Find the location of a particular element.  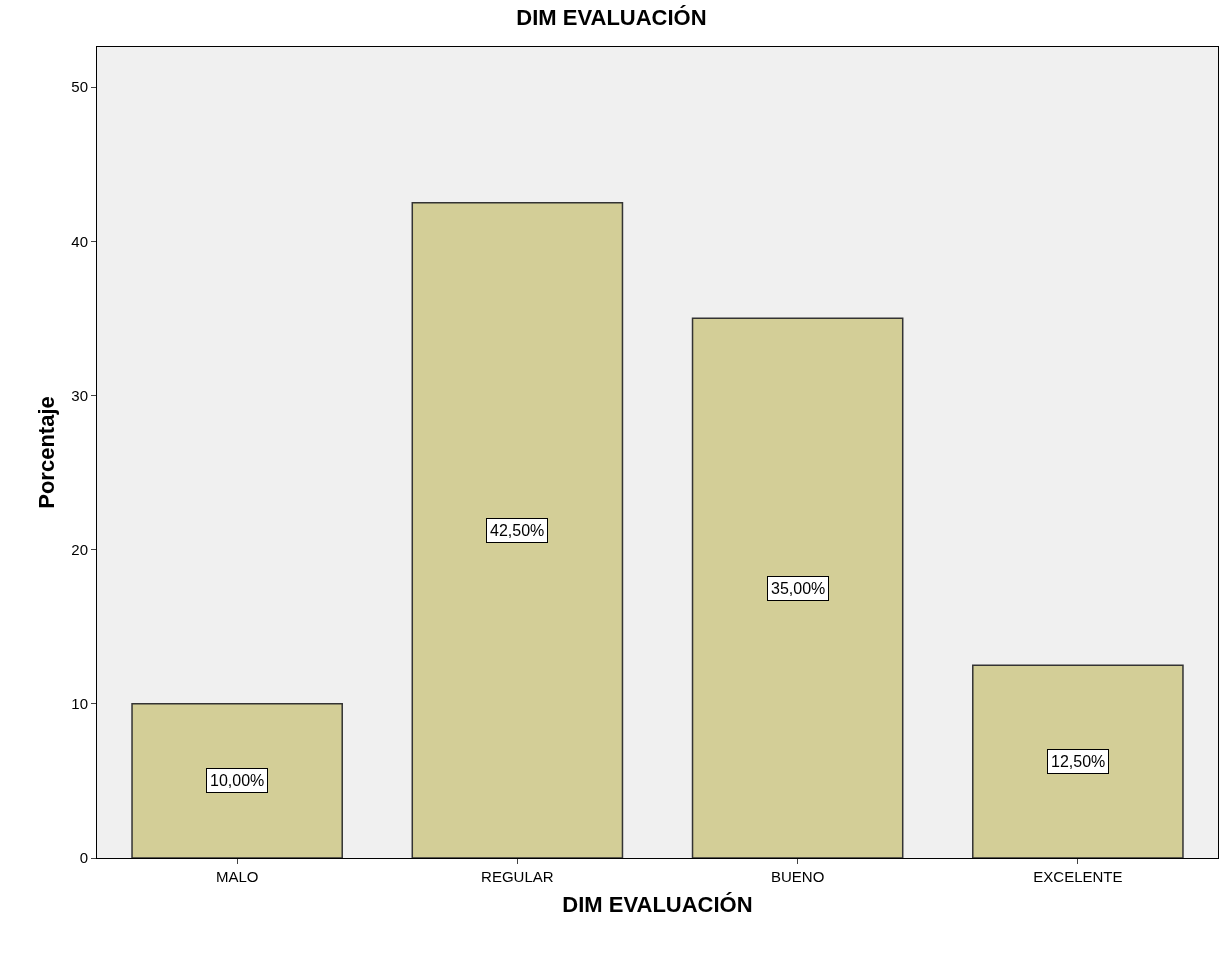

data-label: 35,00% is located at coordinates (798, 588).